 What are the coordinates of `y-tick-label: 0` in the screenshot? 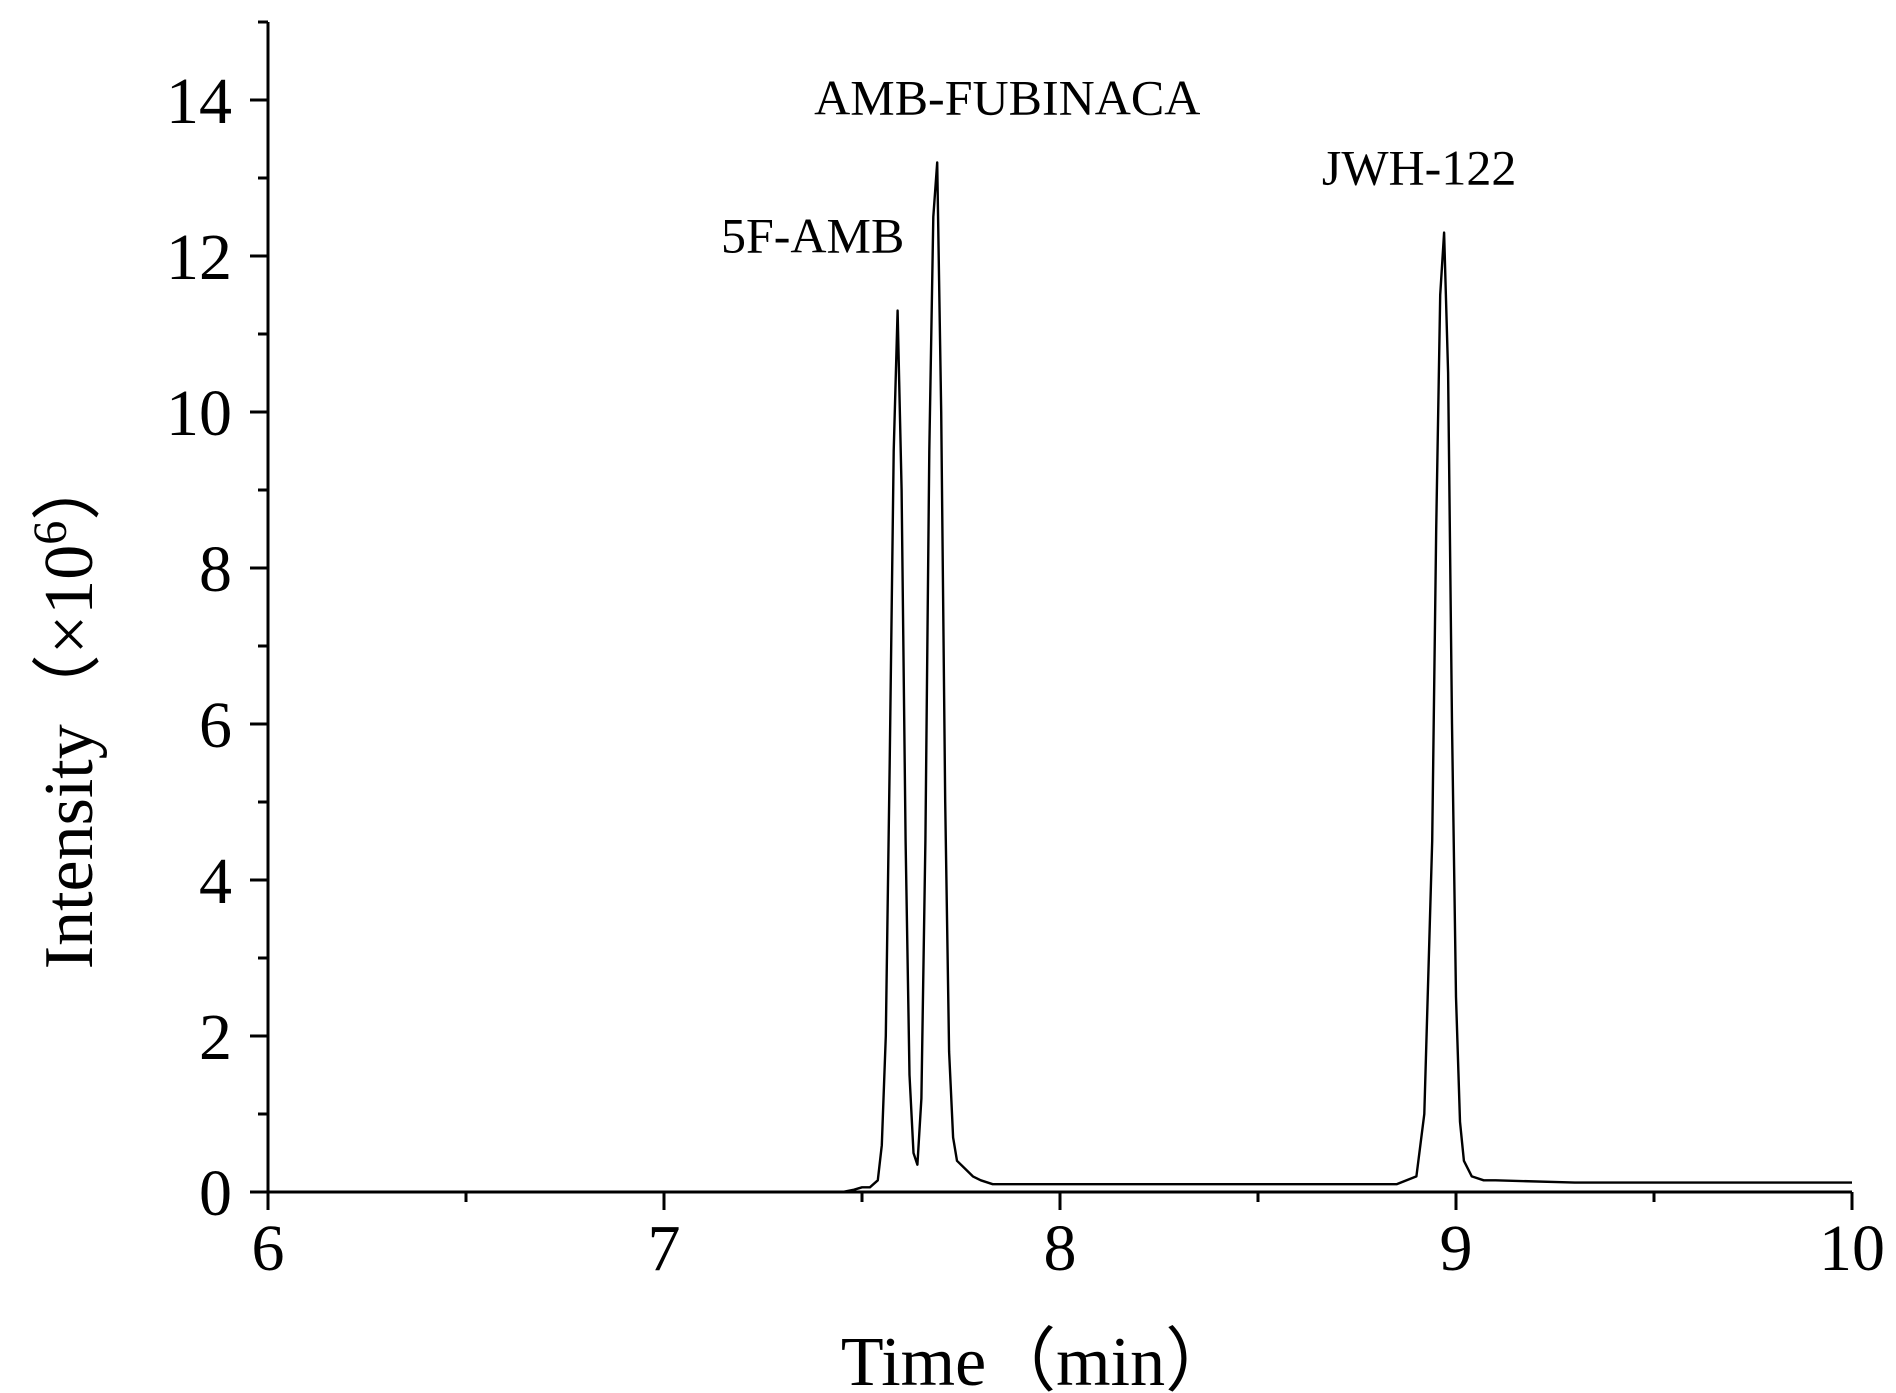 It's located at (215, 1193).